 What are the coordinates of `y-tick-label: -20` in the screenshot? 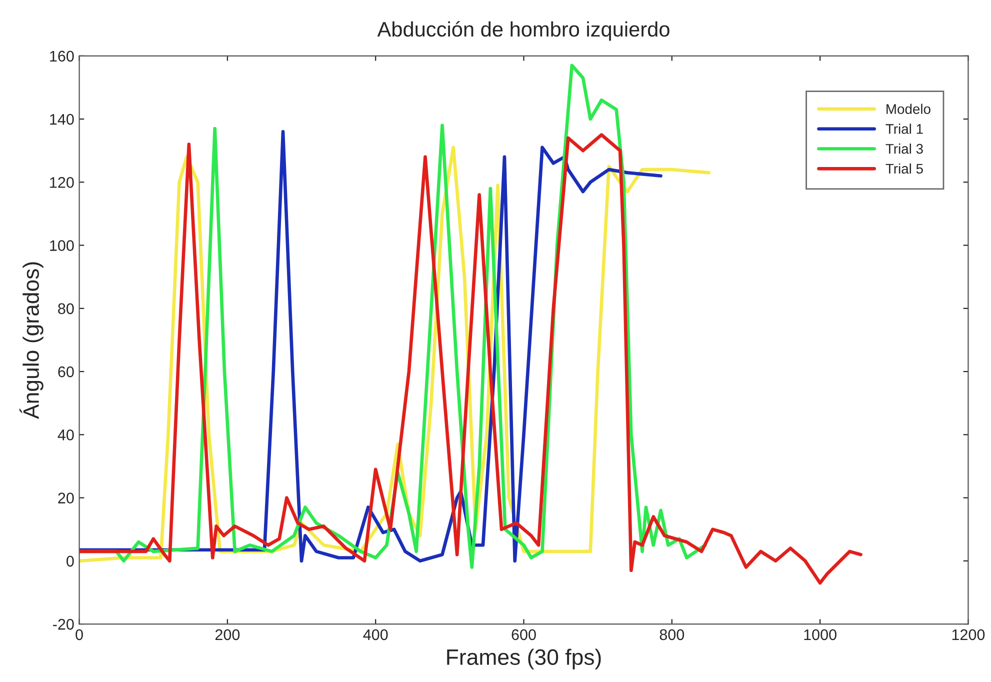 It's located at (63, 624).